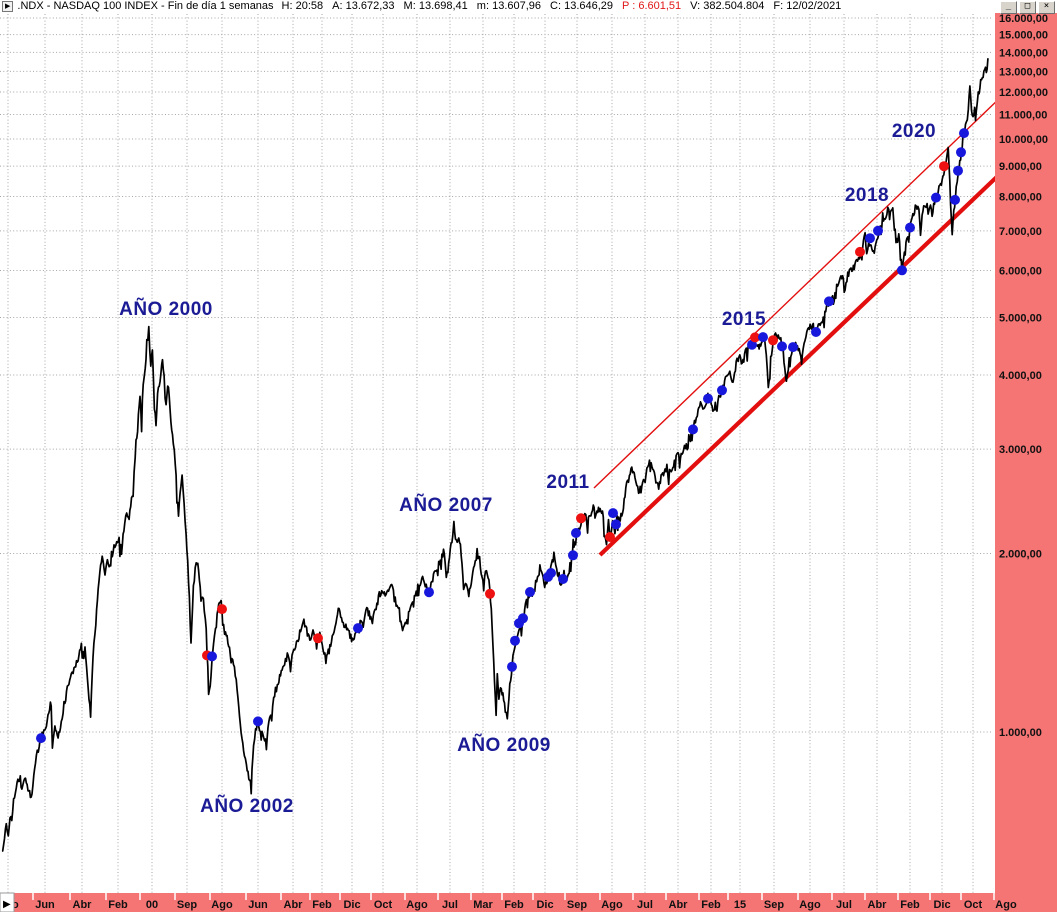 This screenshot has width=1057, height=912. What do you see at coordinates (1020, 376) in the screenshot?
I see `price-axis-label: 4.000,00` at bounding box center [1020, 376].